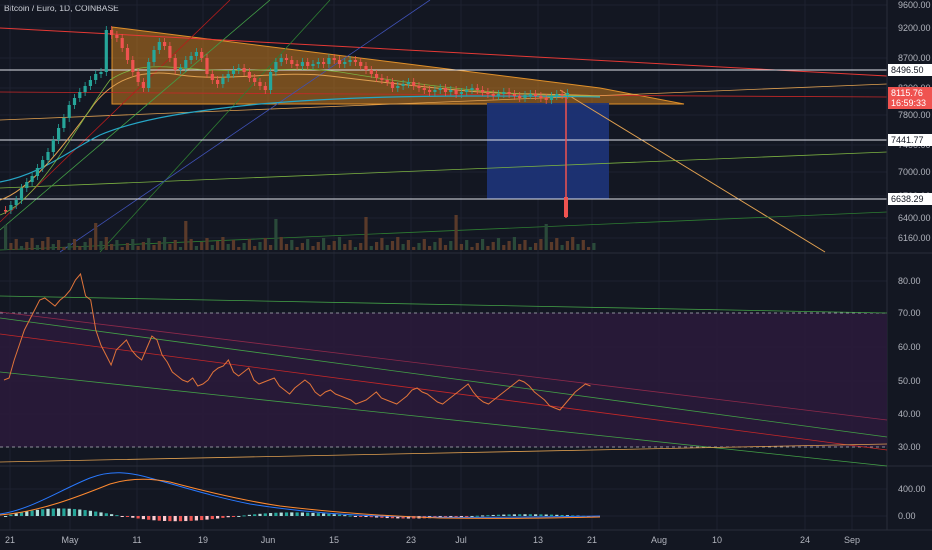 This screenshot has height=550, width=932. I want to click on rsi-orange-trend, so click(444, 453).